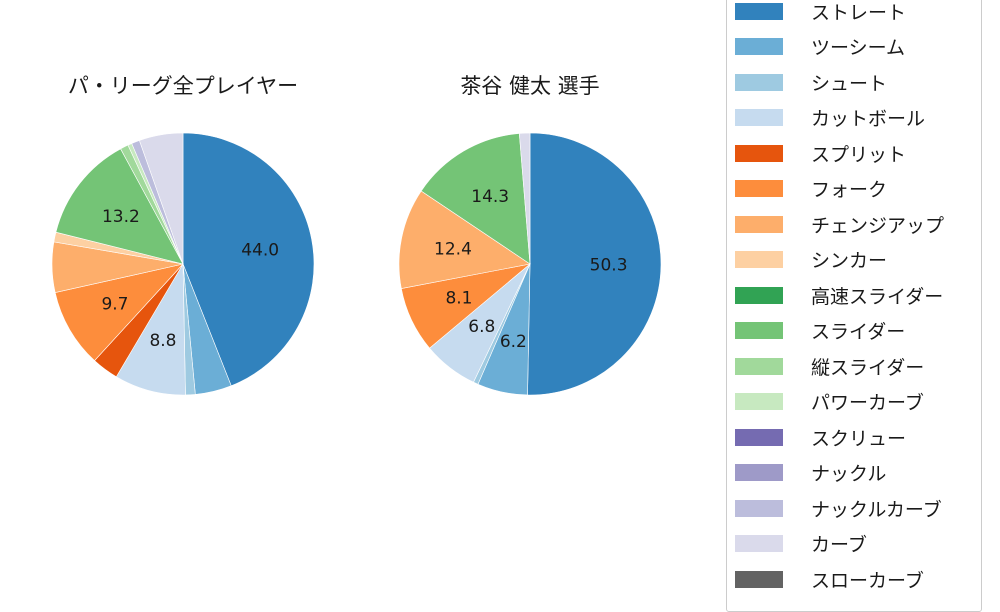  I want to click on legend-label: 高速スライダー, so click(877, 296).